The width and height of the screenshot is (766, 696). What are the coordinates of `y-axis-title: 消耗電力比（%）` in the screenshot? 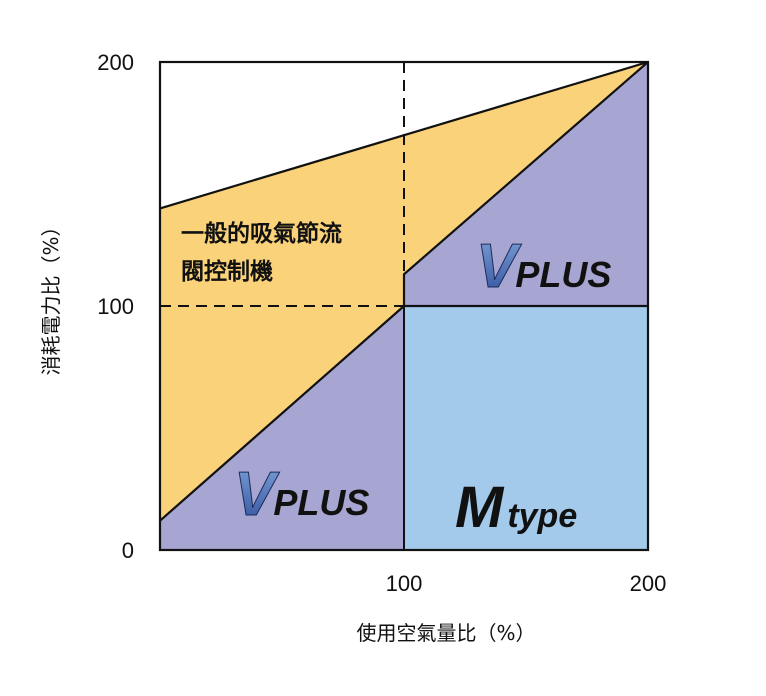 It's located at (51, 295).